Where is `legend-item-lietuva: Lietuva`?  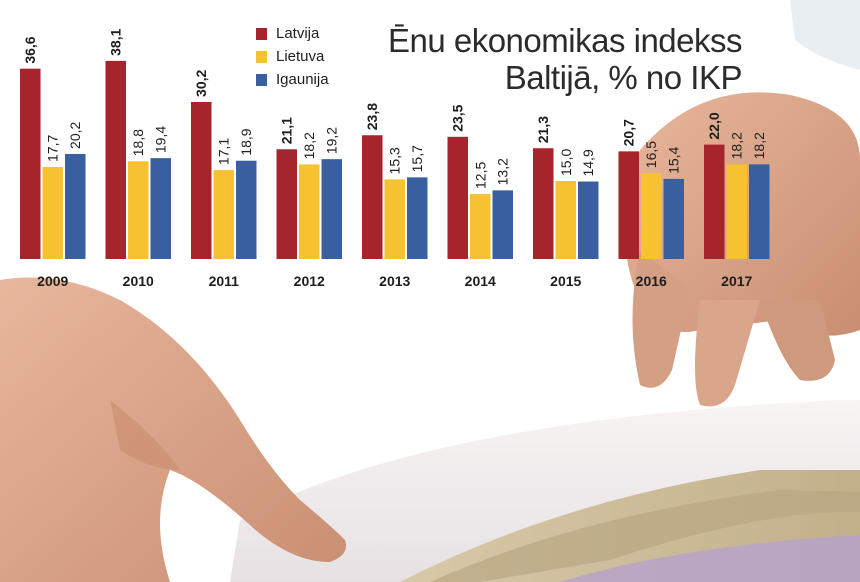 legend-item-lietuva: Lietuva is located at coordinates (292, 56).